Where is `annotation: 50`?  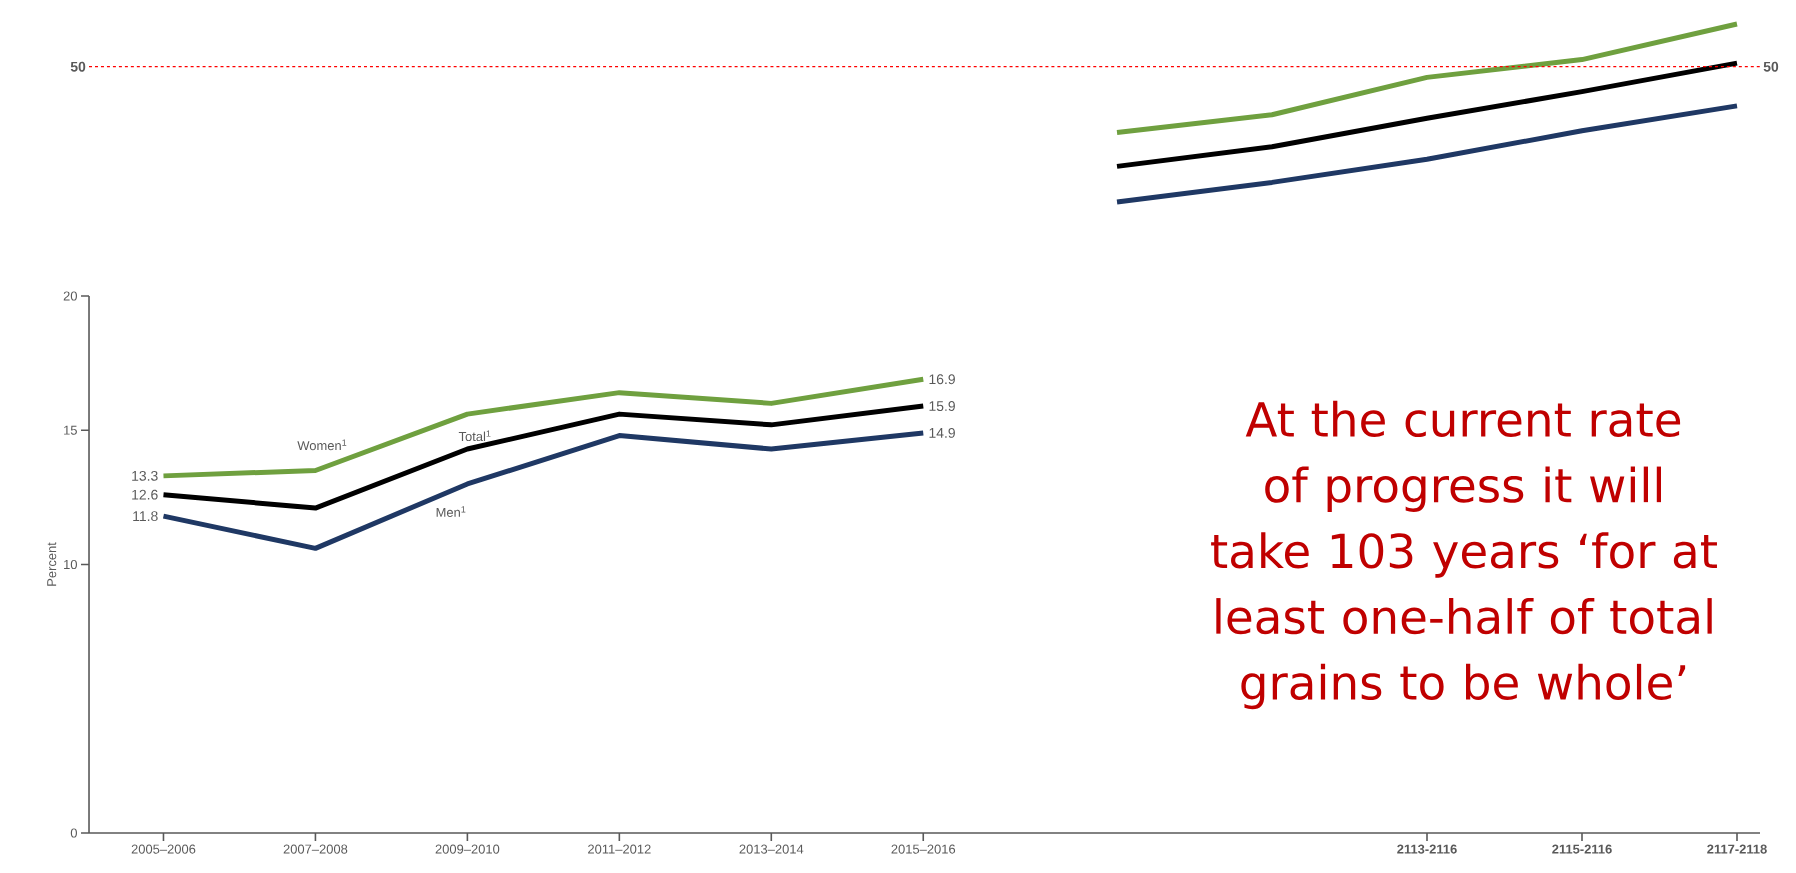
annotation: 50 is located at coordinates (1771, 66).